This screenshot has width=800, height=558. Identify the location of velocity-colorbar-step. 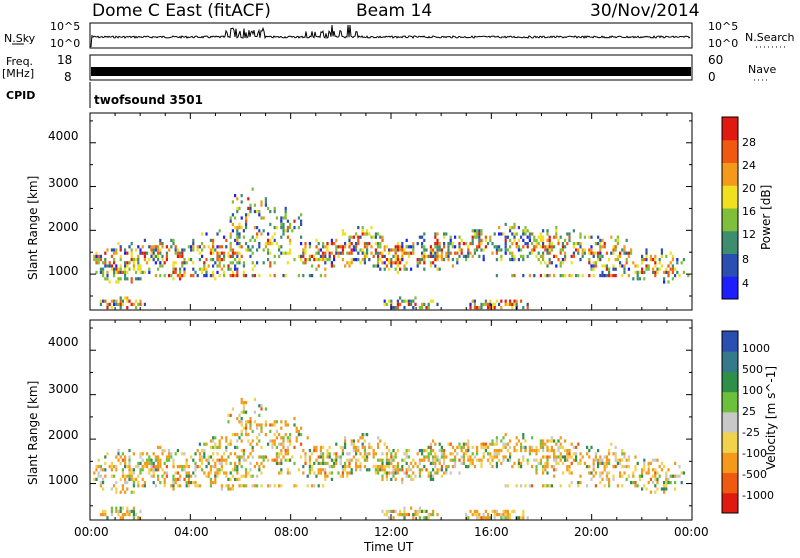
(730, 463).